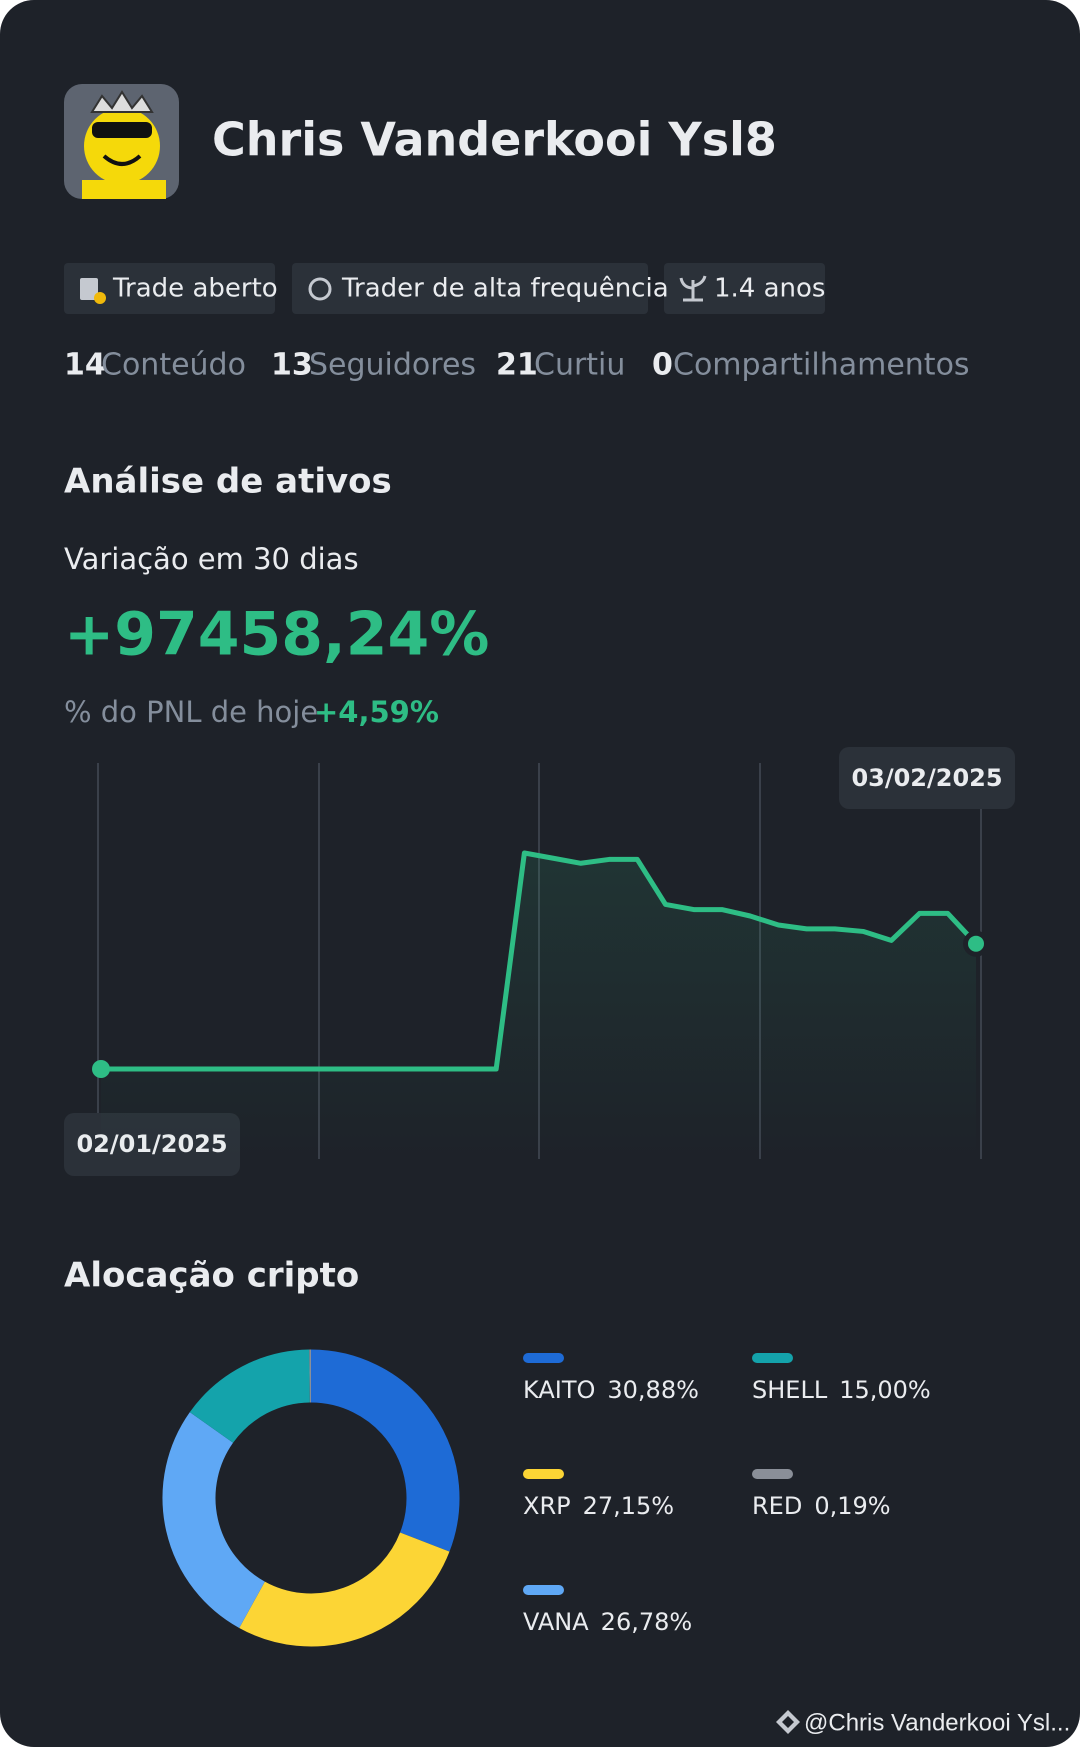  What do you see at coordinates (276, 635) in the screenshot?
I see `variation: +97458,24%` at bounding box center [276, 635].